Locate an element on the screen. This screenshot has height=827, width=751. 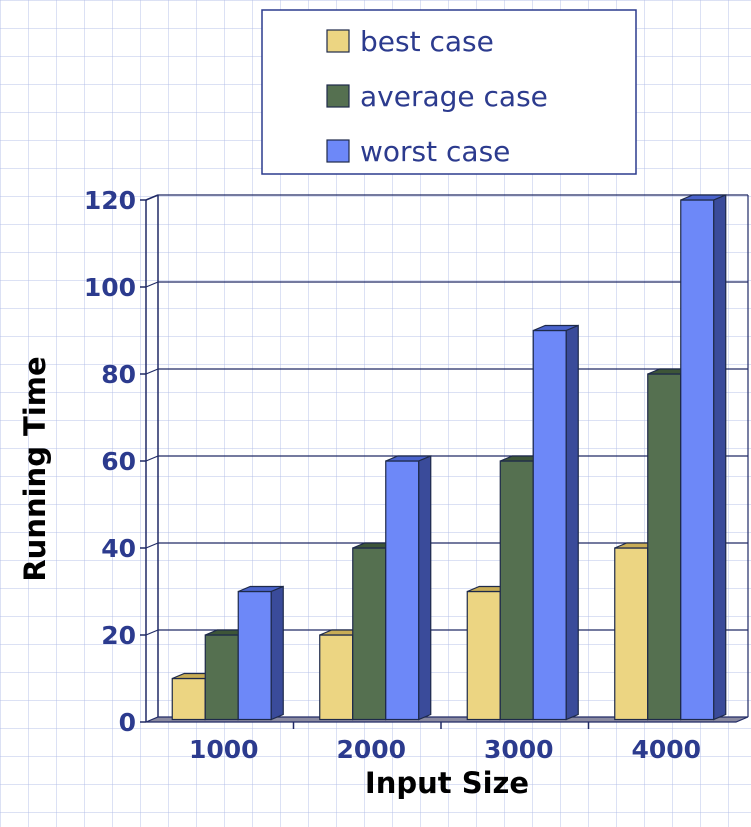
y-tick-labels: 0 20 40 60 80 100 120 is located at coordinates (115, 461).